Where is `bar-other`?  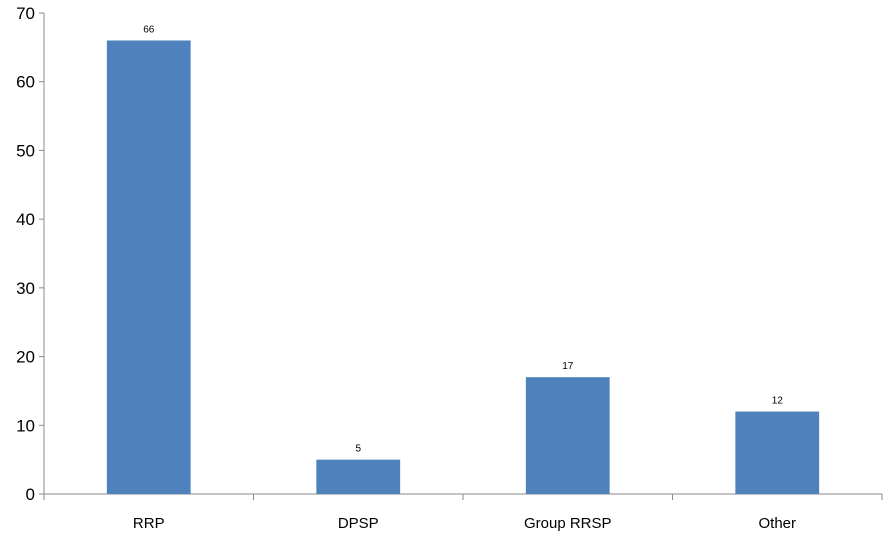
bar-other is located at coordinates (777, 452).